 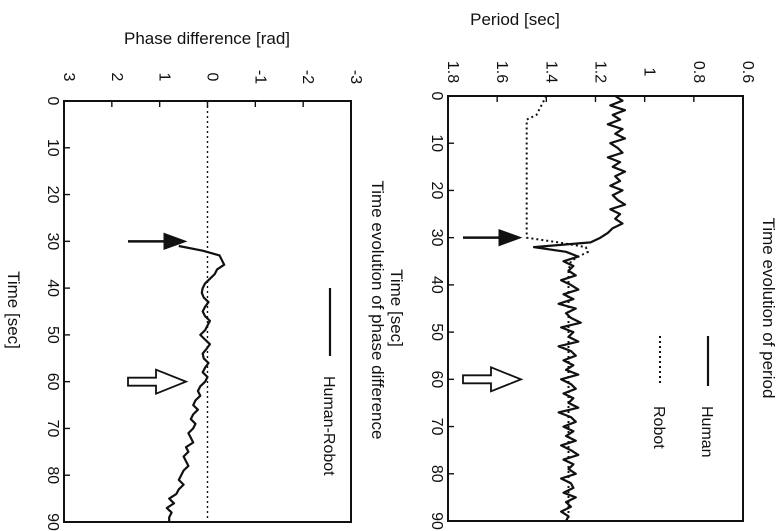 What do you see at coordinates (307, 77) in the screenshot?
I see `phase-y-tick-label: -2` at bounding box center [307, 77].